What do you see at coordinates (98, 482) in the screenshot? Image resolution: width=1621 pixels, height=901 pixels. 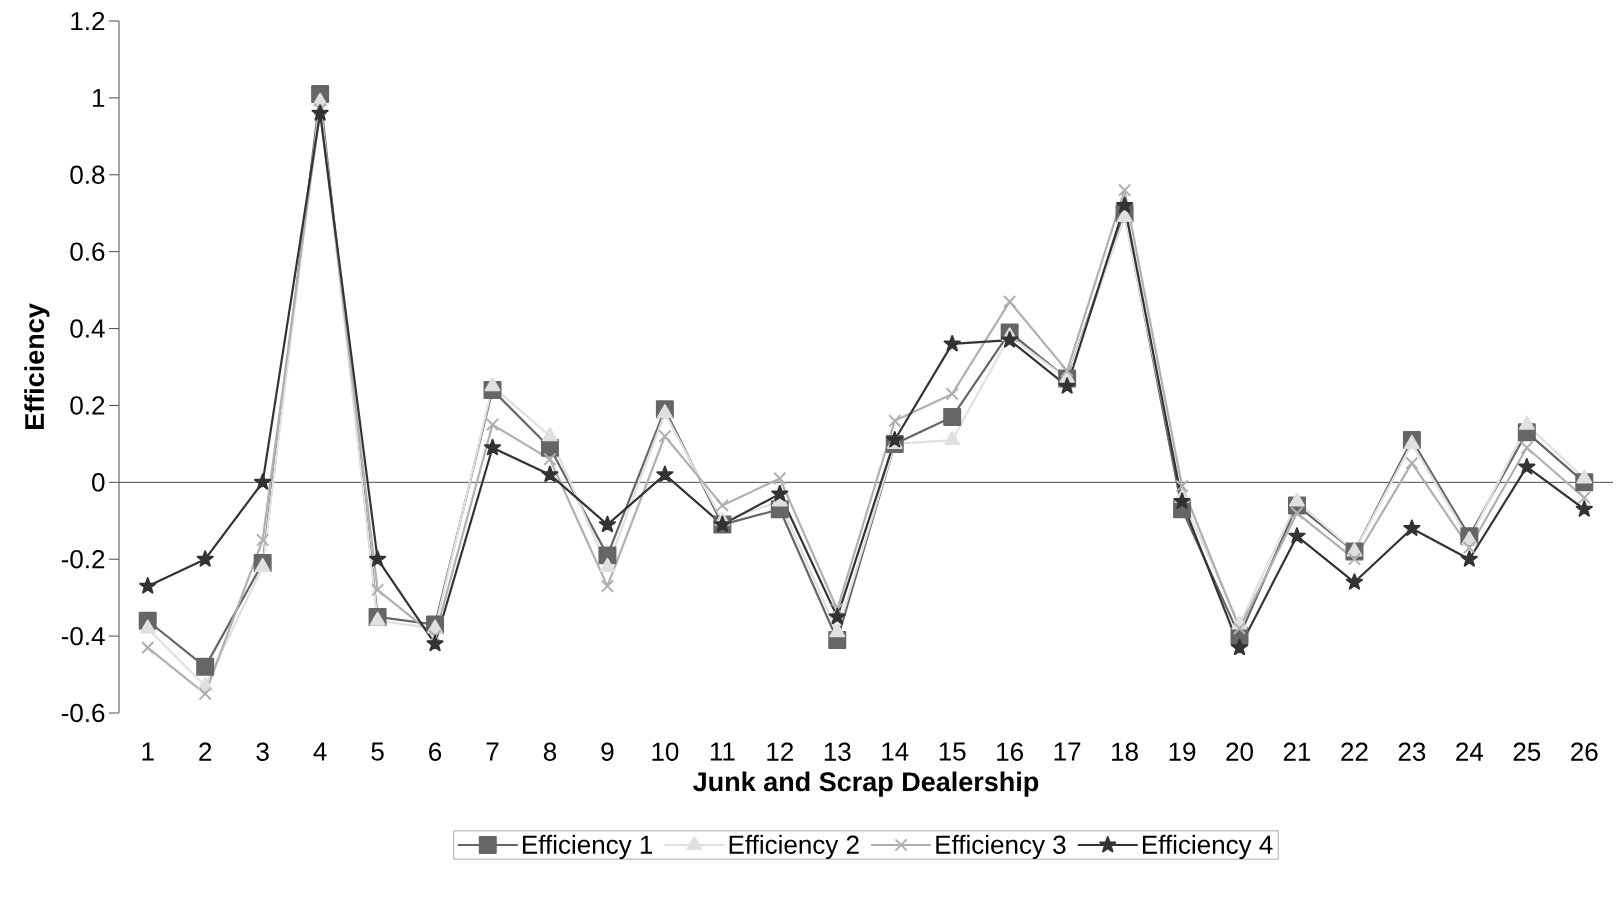 I see `y-tick-label: 0` at bounding box center [98, 482].